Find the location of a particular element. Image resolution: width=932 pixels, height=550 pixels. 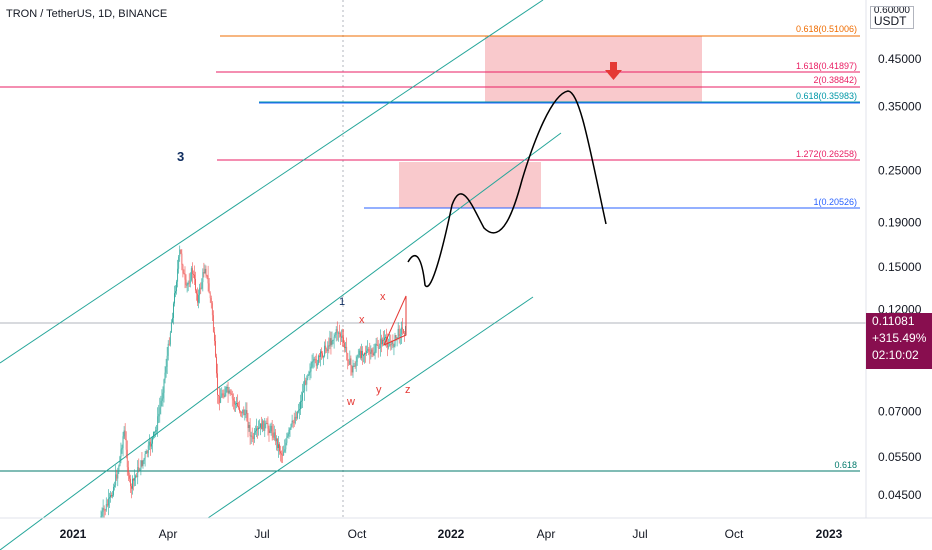

currency-label: 0.60000 USDT is located at coordinates (891, 17).